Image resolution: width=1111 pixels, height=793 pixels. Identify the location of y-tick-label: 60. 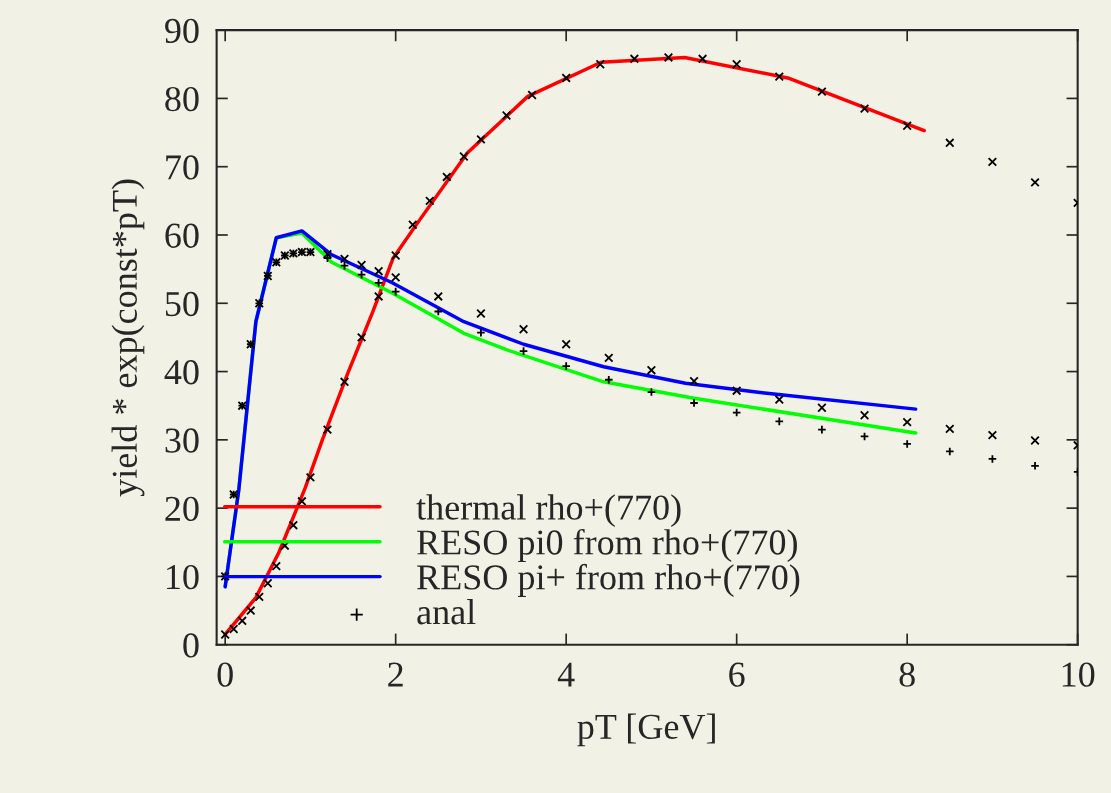
(182, 235).